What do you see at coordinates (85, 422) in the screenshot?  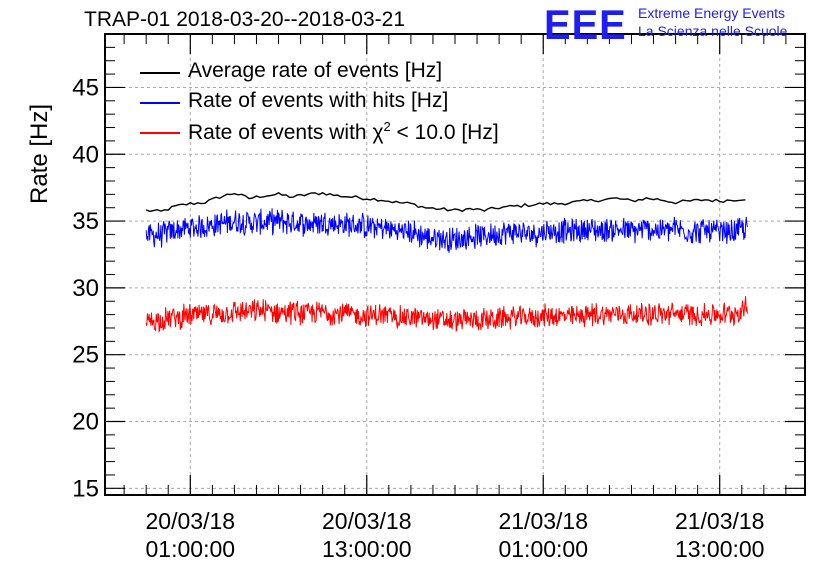 I see `y-tick-label: 20` at bounding box center [85, 422].